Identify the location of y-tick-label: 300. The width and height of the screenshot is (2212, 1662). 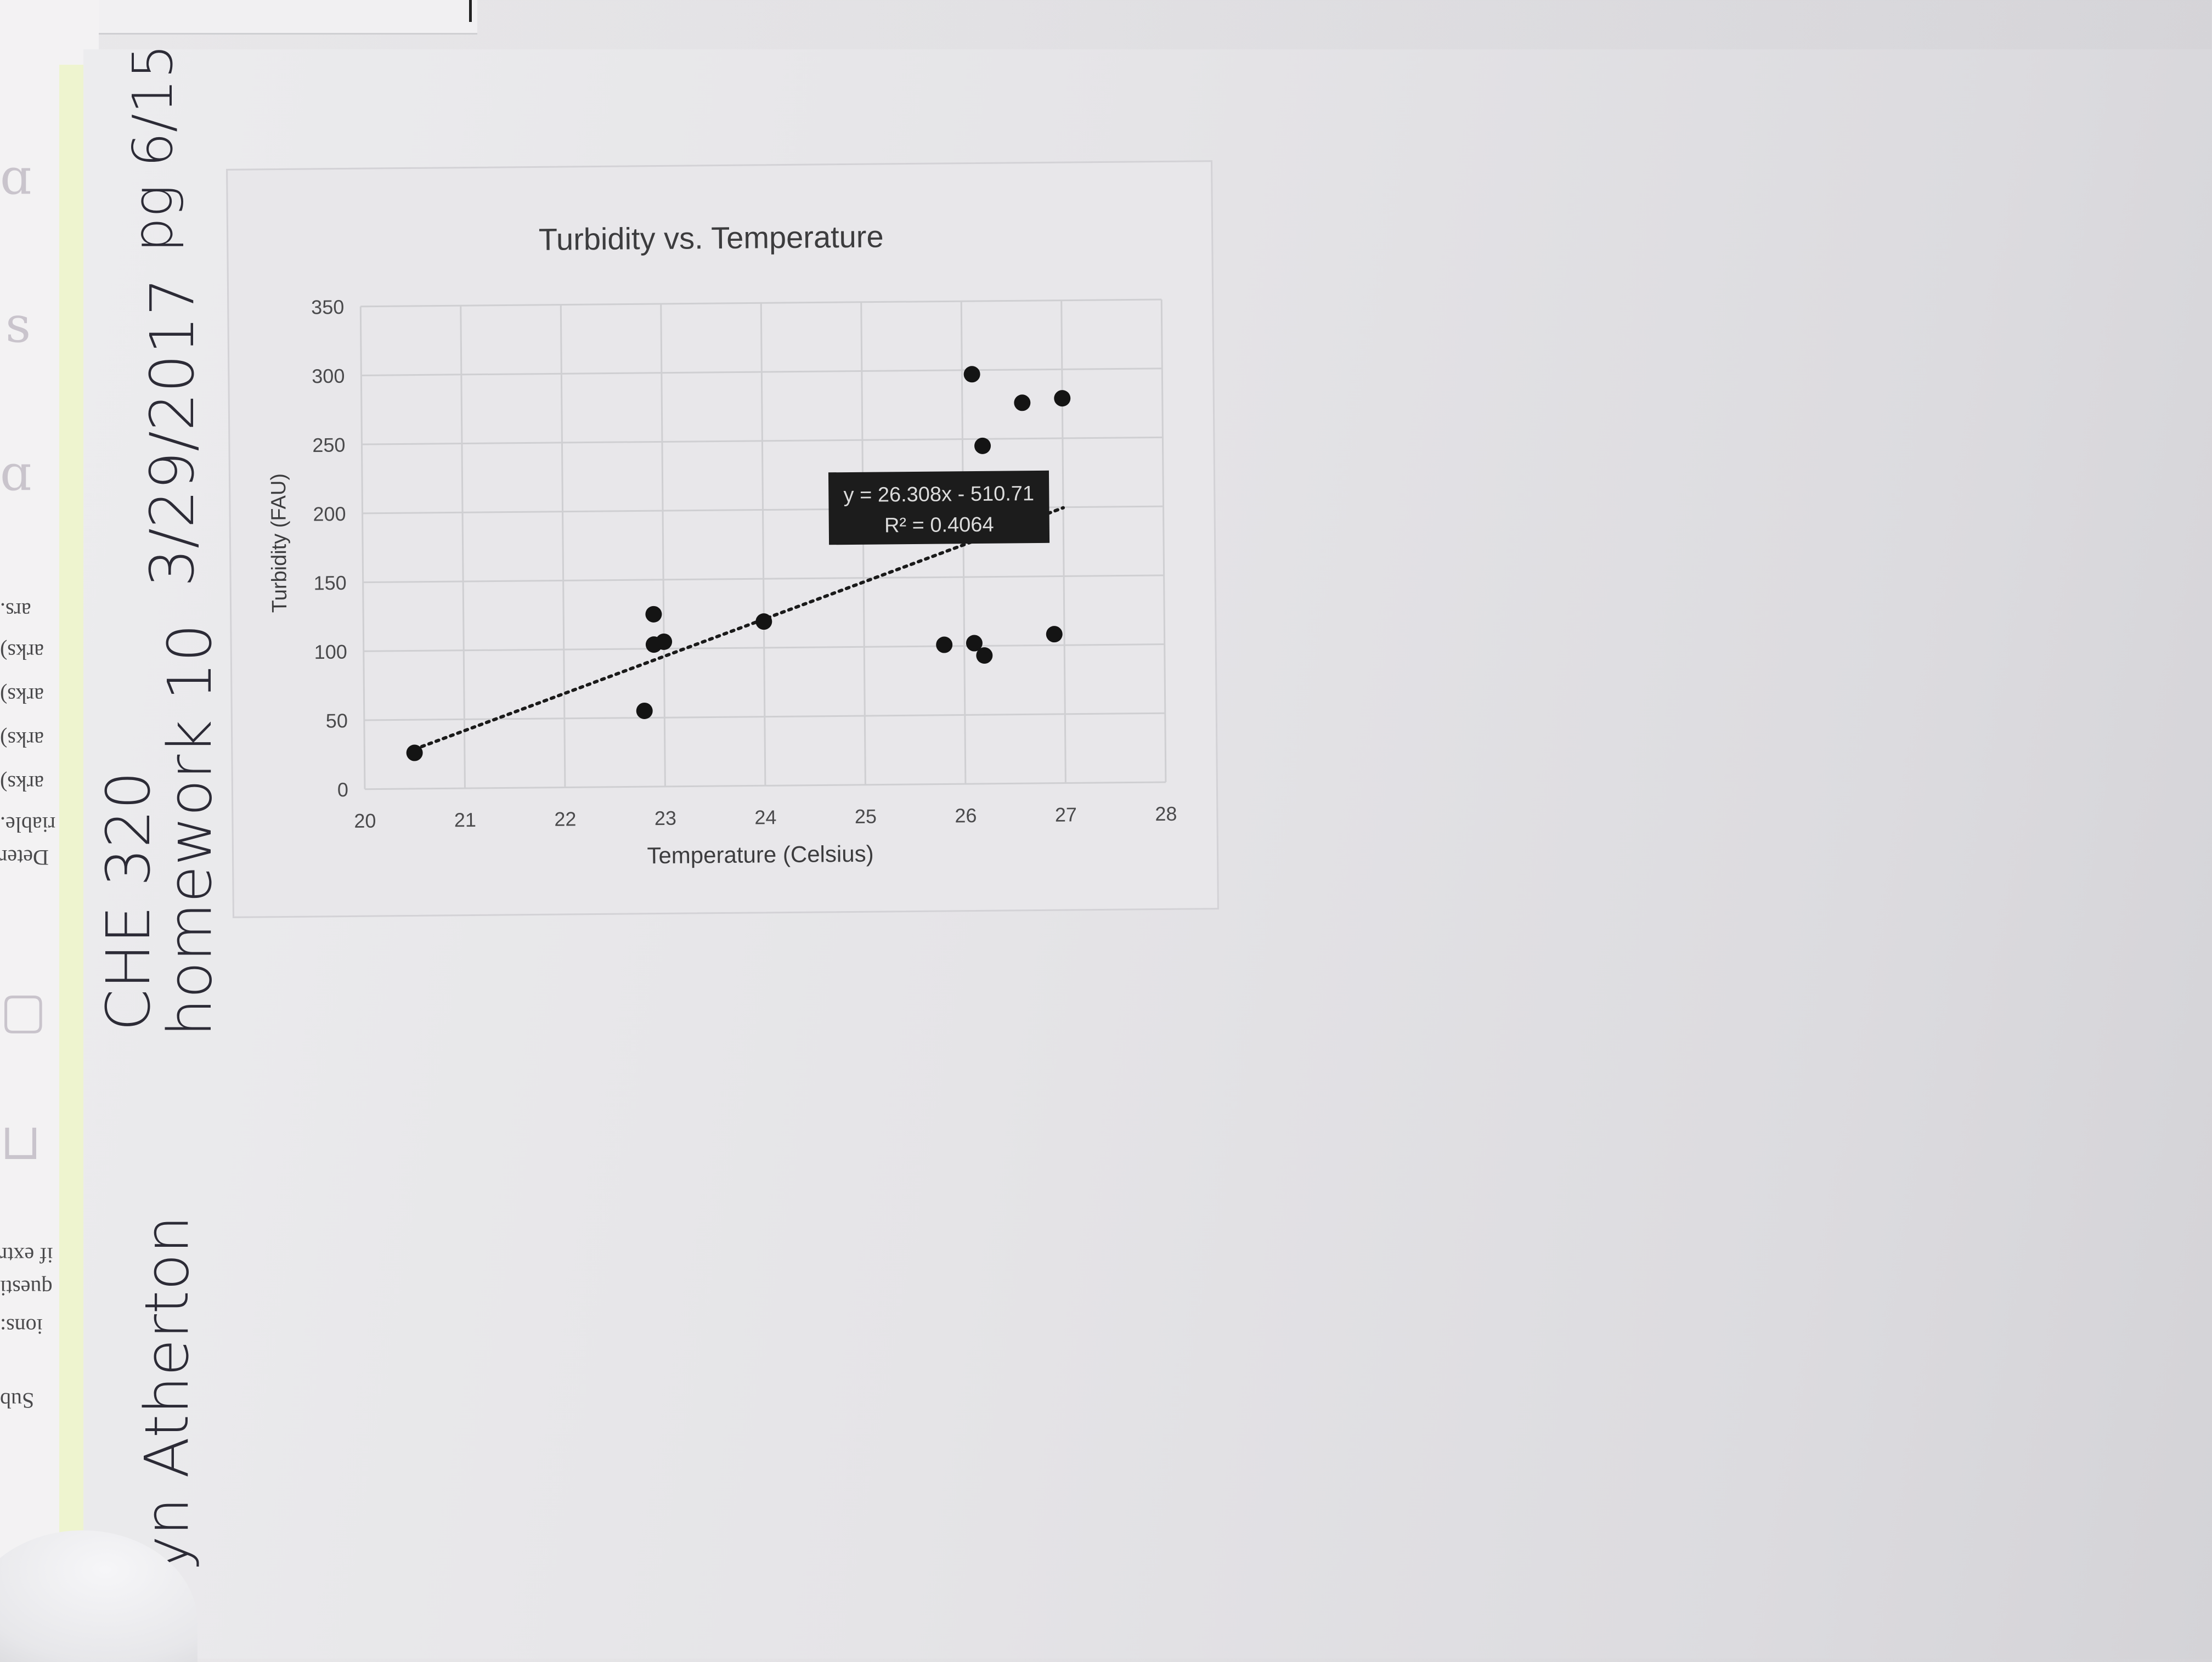
(328, 376).